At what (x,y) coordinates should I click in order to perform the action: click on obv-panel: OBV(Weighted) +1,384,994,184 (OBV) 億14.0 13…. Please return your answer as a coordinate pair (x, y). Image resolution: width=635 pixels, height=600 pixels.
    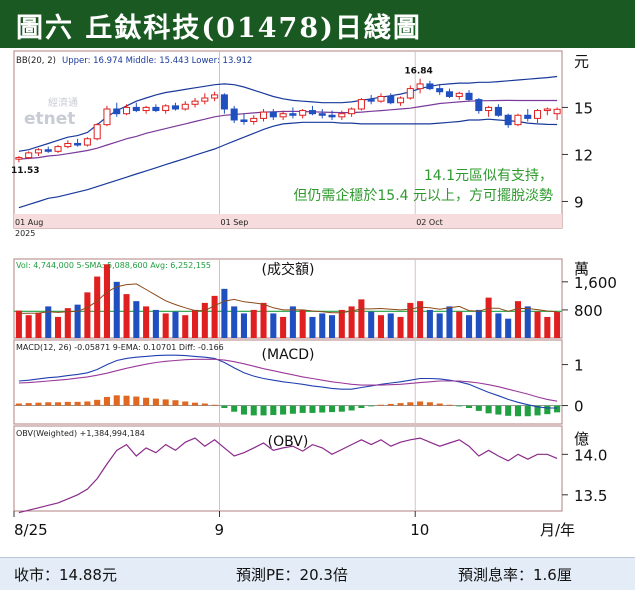
    Looking at the image, I should click on (311, 471).